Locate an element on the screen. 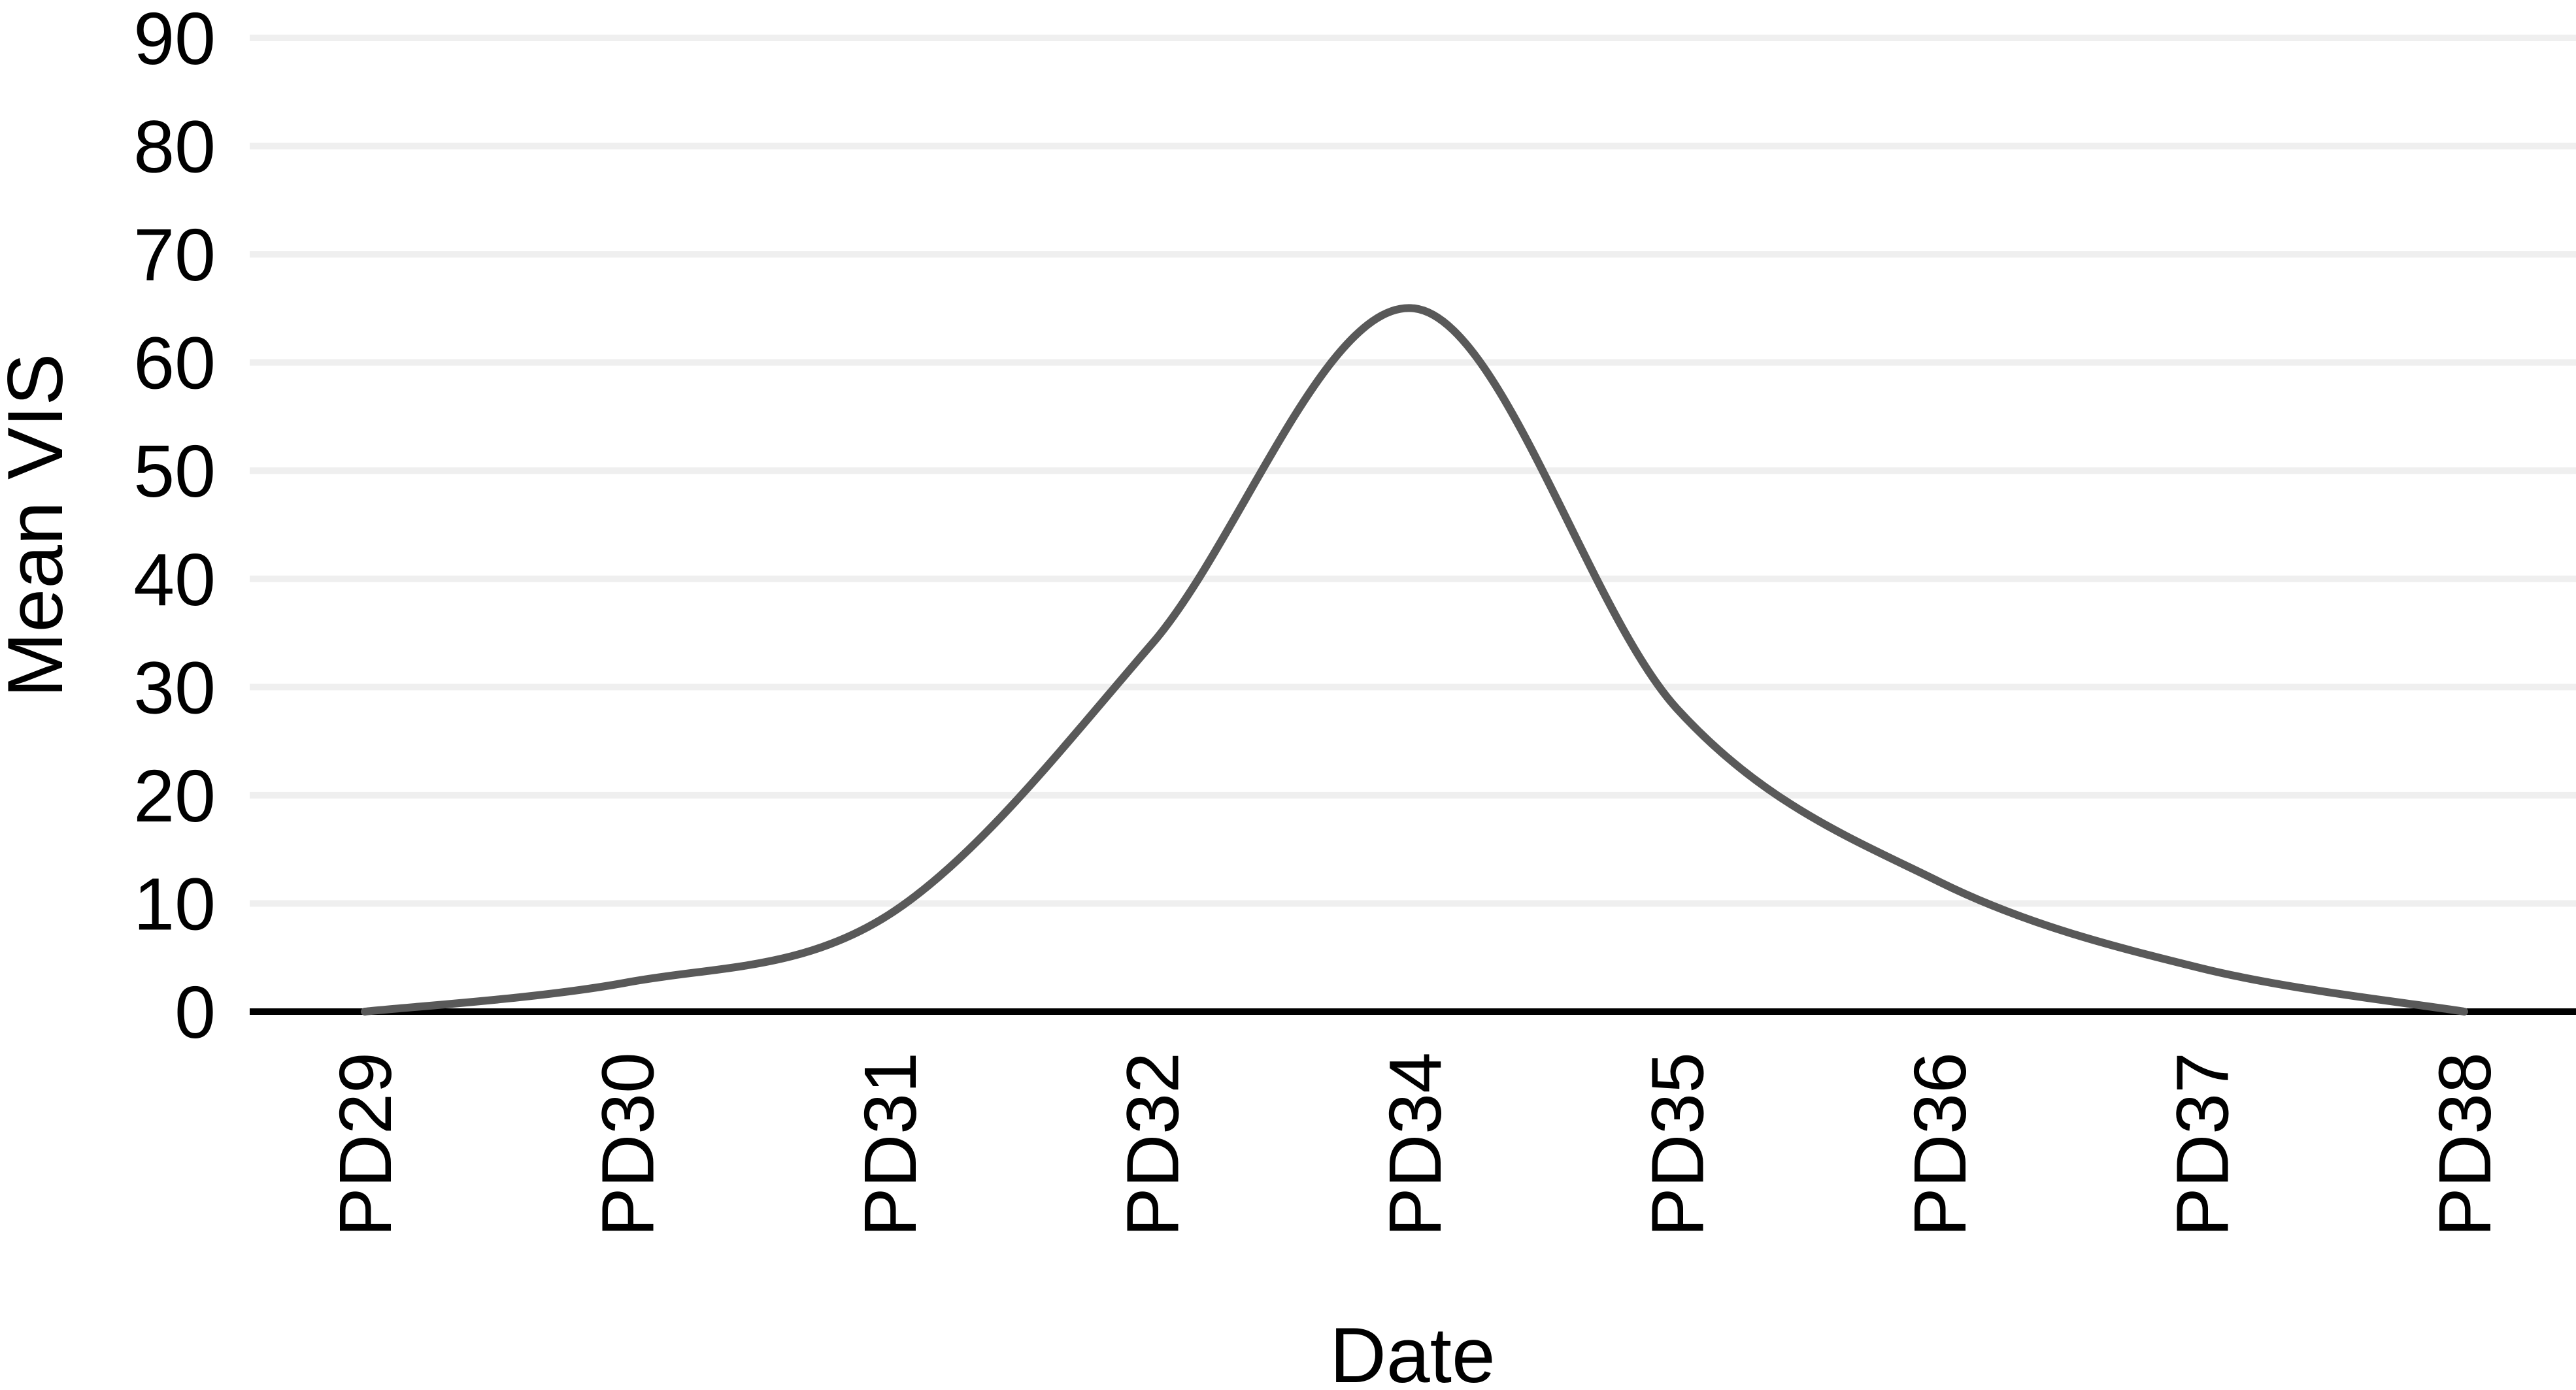 The height and width of the screenshot is (1390, 2576). y-tick-label: 10 is located at coordinates (175, 904).